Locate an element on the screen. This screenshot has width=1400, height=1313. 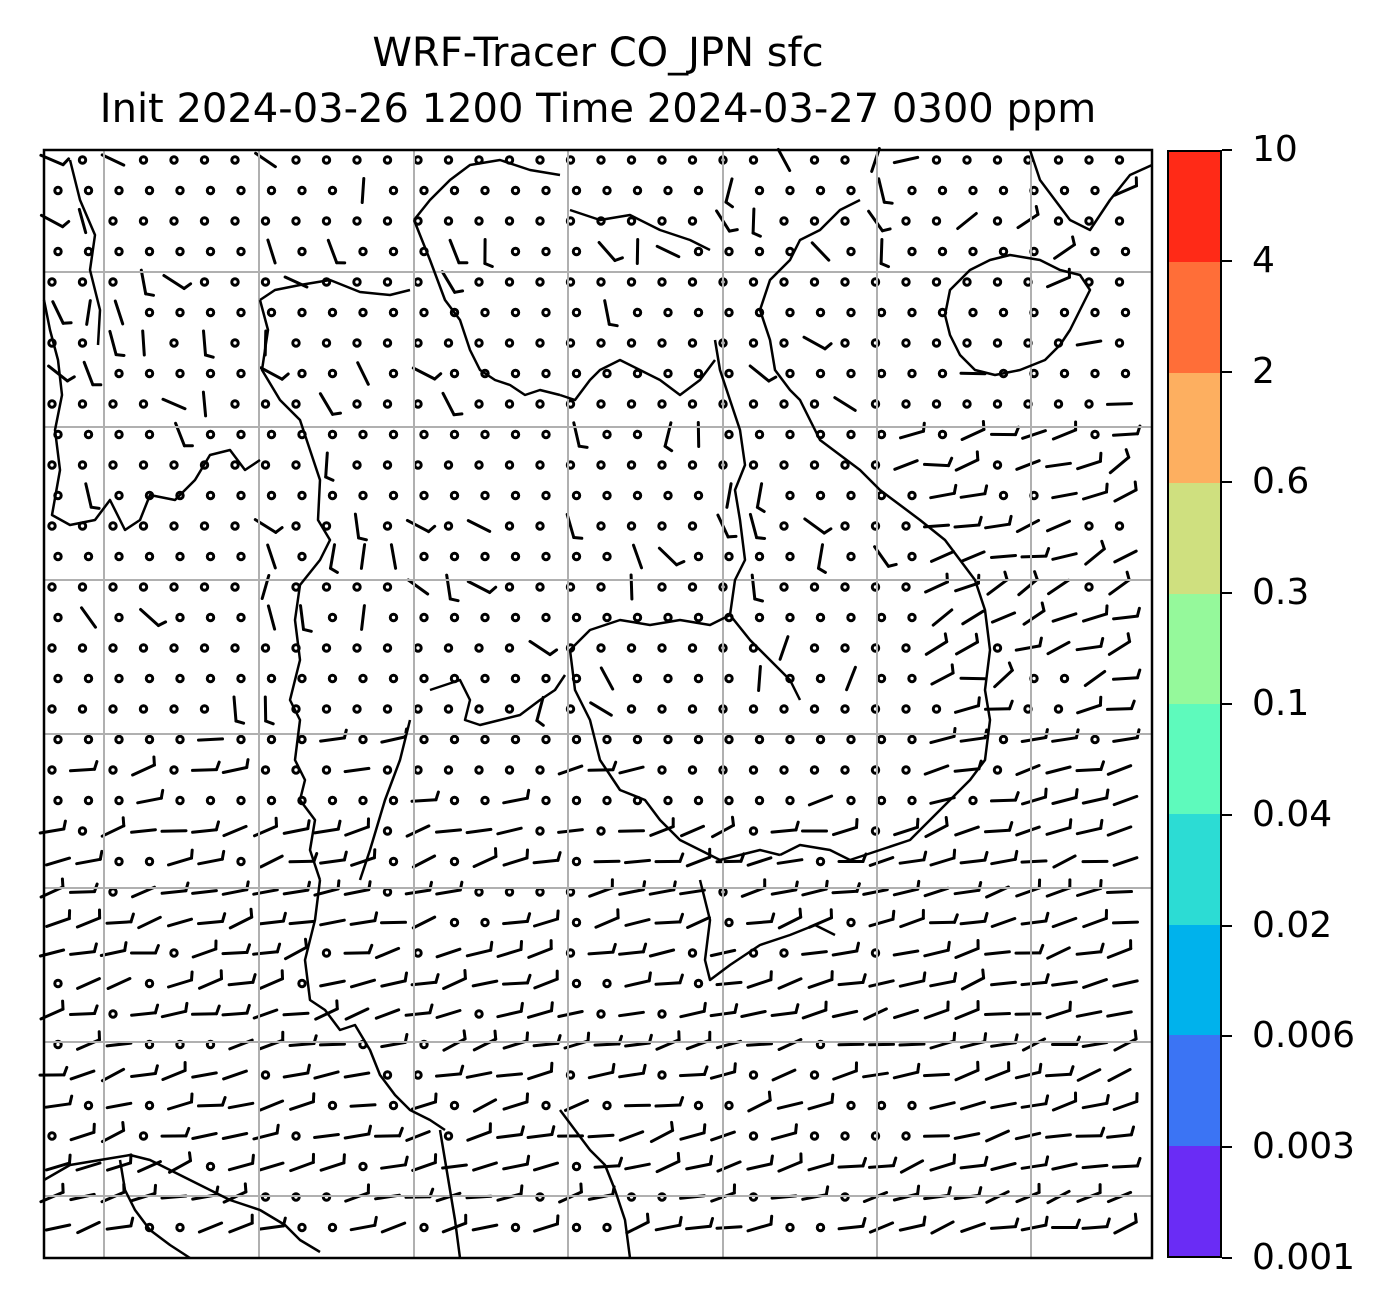
colorbar-segment is located at coordinates (1194, 207).